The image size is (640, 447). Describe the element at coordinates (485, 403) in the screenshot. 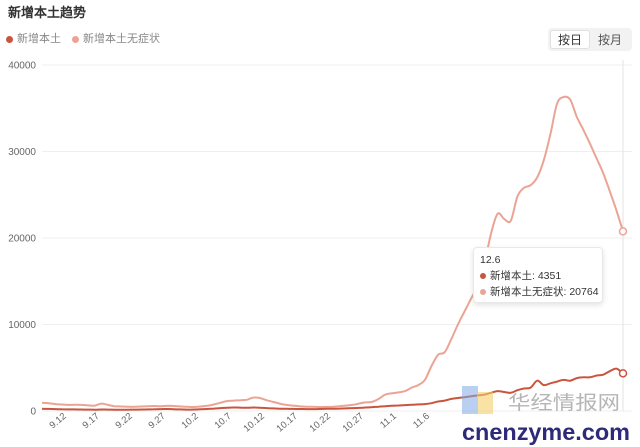

I see `watermark-logo-yellow` at that location.